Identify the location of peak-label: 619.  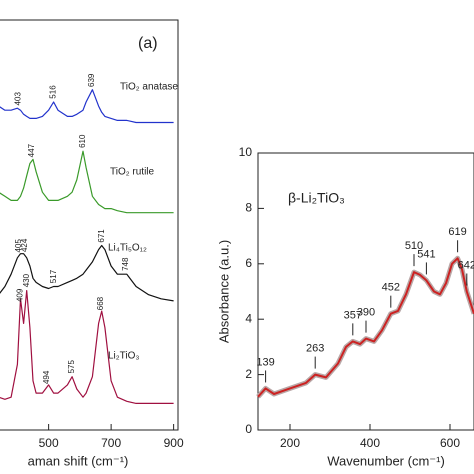
(457, 232).